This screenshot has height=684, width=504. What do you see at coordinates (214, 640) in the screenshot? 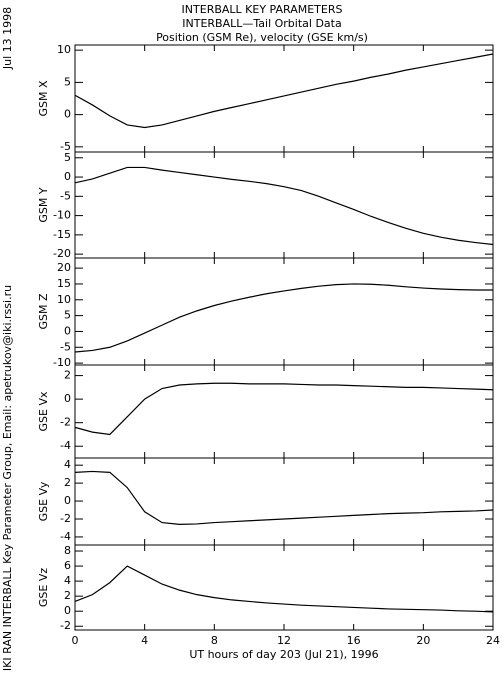
I see `x-tick-label: 8` at bounding box center [214, 640].